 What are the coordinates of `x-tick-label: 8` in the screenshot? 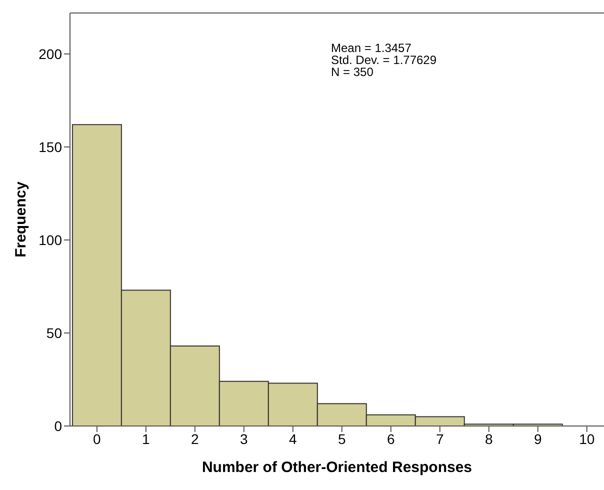 It's located at (488, 438).